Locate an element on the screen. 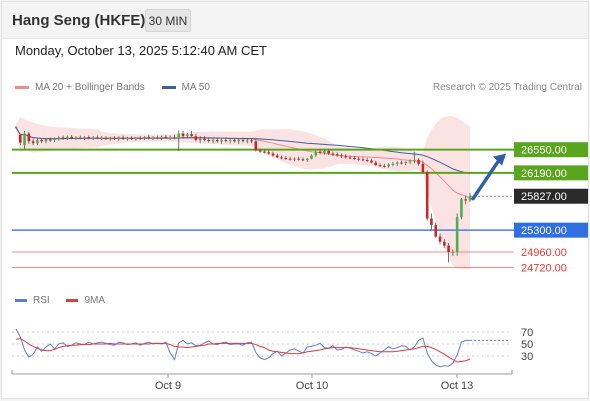 The width and height of the screenshot is (590, 401). timestamp: Monday, October 13, 2025 5:12:40 AM CET is located at coordinates (141, 50).